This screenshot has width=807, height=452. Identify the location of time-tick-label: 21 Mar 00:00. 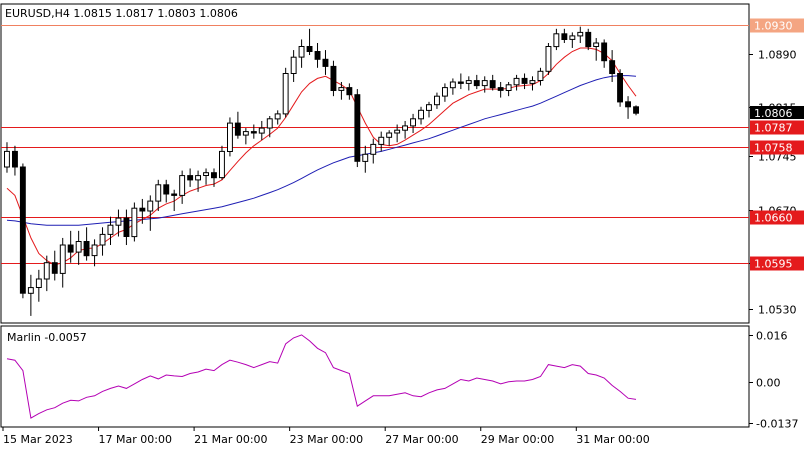
(230, 439).